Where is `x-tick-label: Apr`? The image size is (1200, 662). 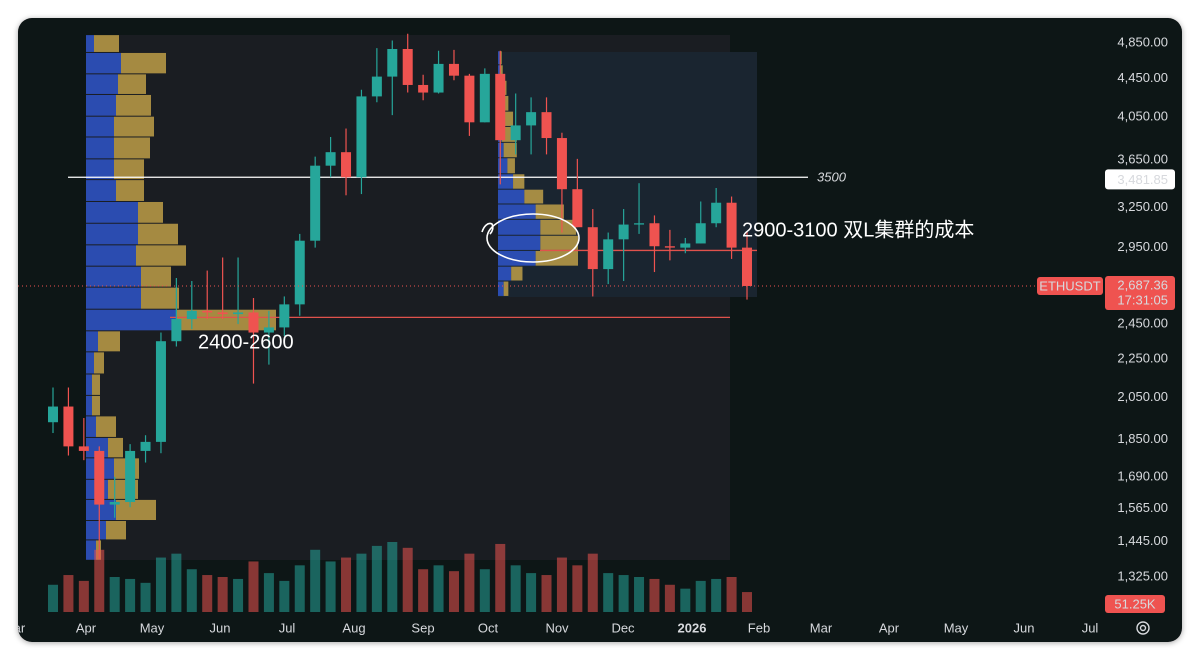 x-tick-label: Apr is located at coordinates (889, 627).